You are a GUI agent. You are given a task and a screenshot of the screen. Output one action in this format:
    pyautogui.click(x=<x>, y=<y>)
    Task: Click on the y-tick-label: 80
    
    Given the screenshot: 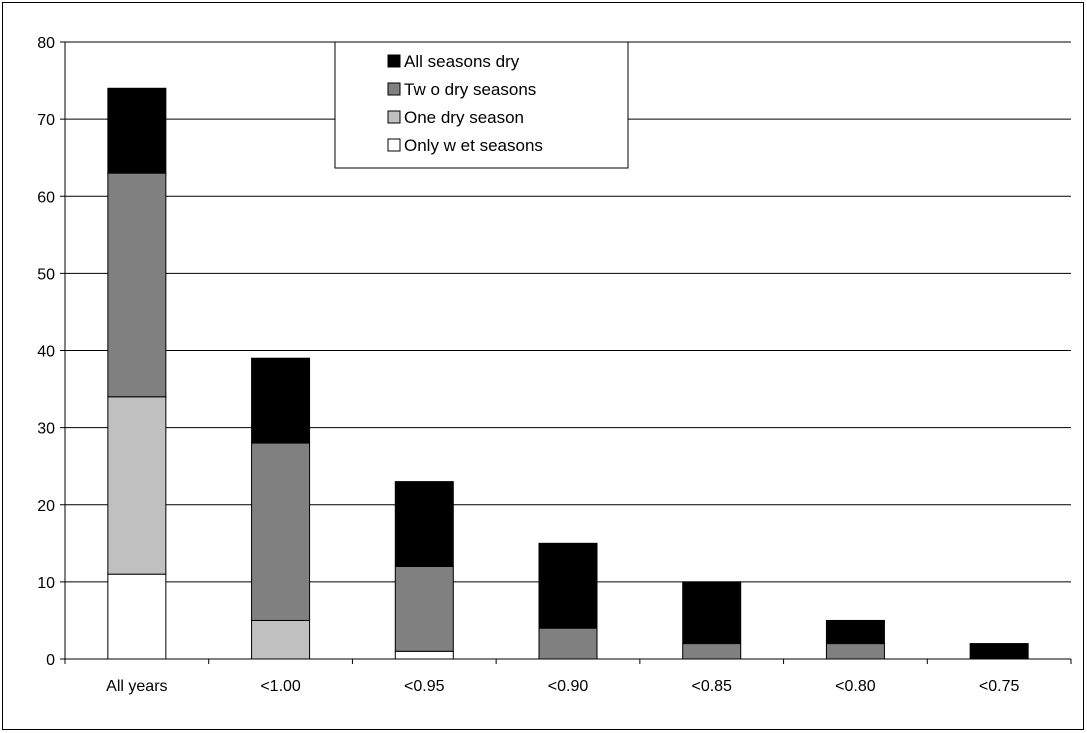 What is the action you would take?
    pyautogui.click(x=46, y=43)
    